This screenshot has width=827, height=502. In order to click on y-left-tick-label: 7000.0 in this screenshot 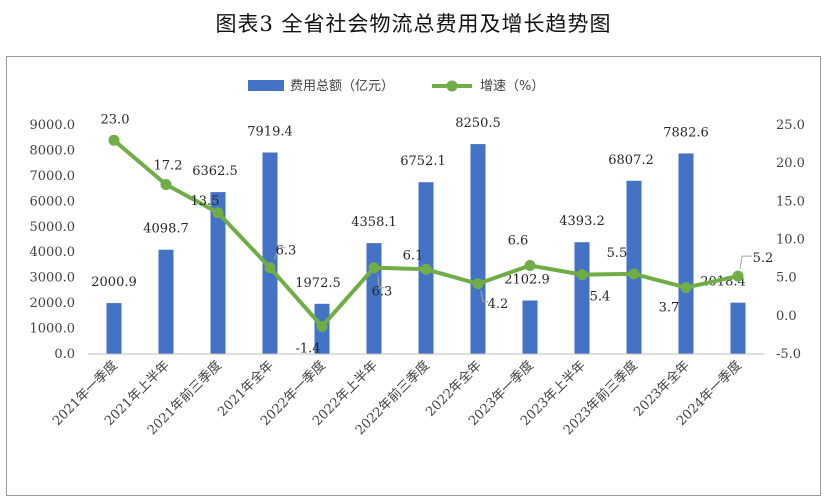, I will do `click(53, 176)`.